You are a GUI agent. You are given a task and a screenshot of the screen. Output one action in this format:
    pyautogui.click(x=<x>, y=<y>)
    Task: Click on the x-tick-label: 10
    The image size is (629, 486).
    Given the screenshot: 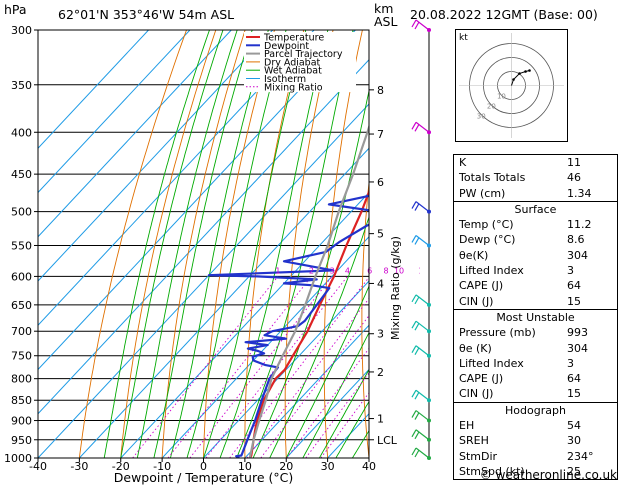 What is the action you would take?
    pyautogui.click(x=245, y=466)
    